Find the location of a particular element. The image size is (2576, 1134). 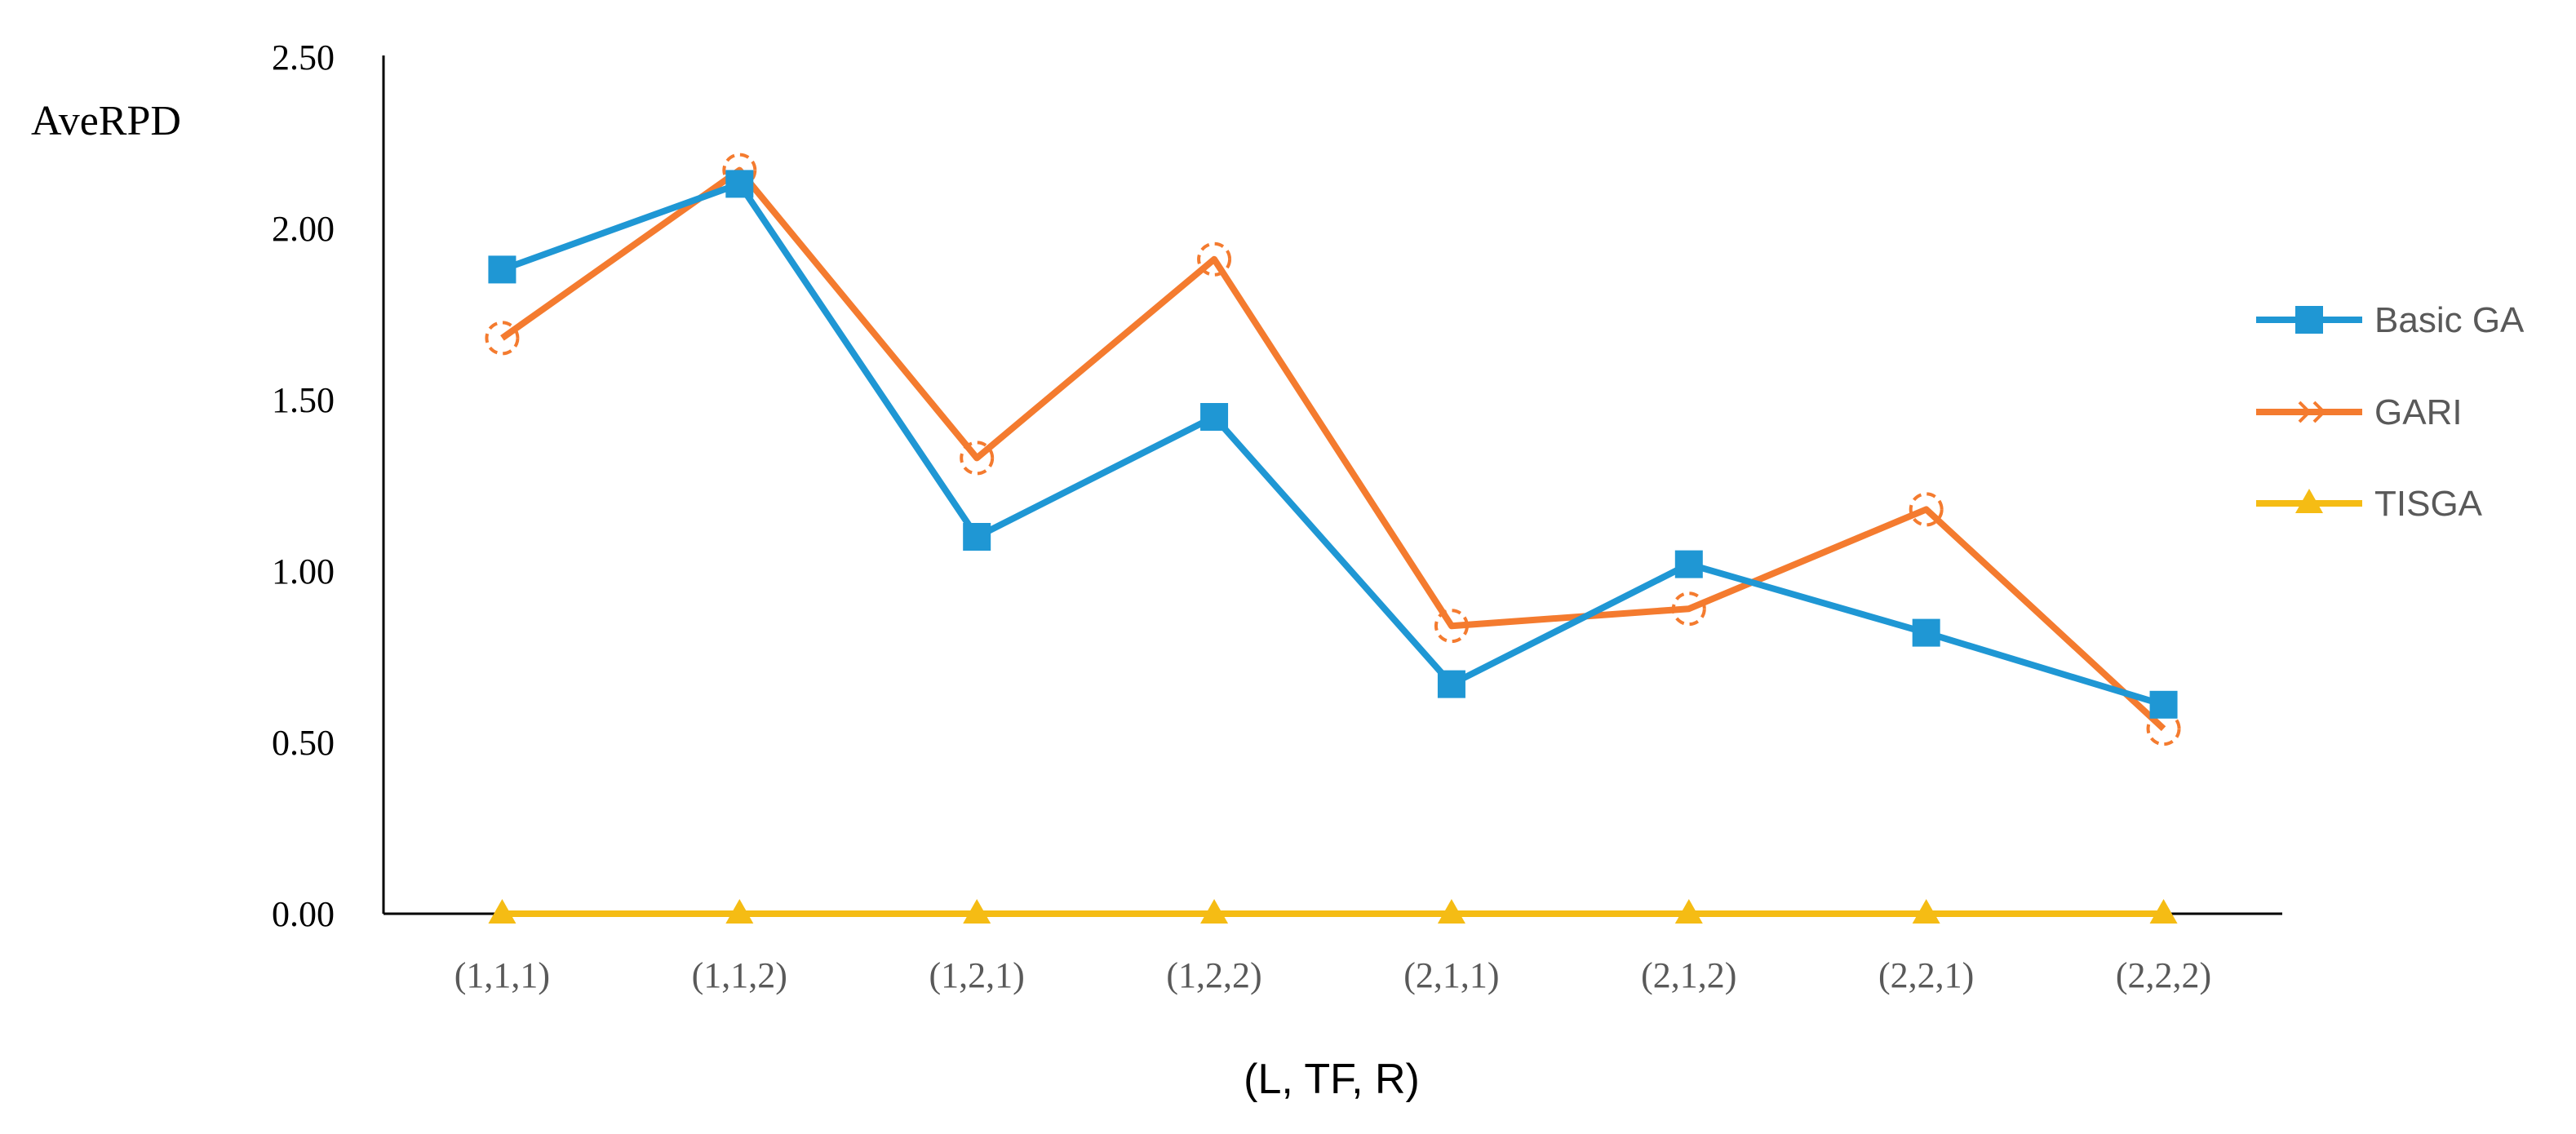

x-tick-label: (2,2,1) is located at coordinates (1926, 975).